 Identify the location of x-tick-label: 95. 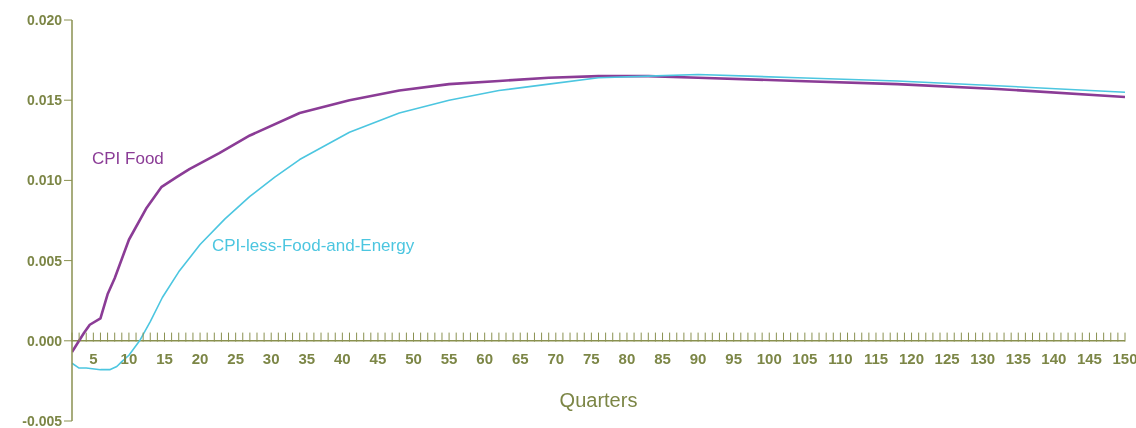
(734, 358).